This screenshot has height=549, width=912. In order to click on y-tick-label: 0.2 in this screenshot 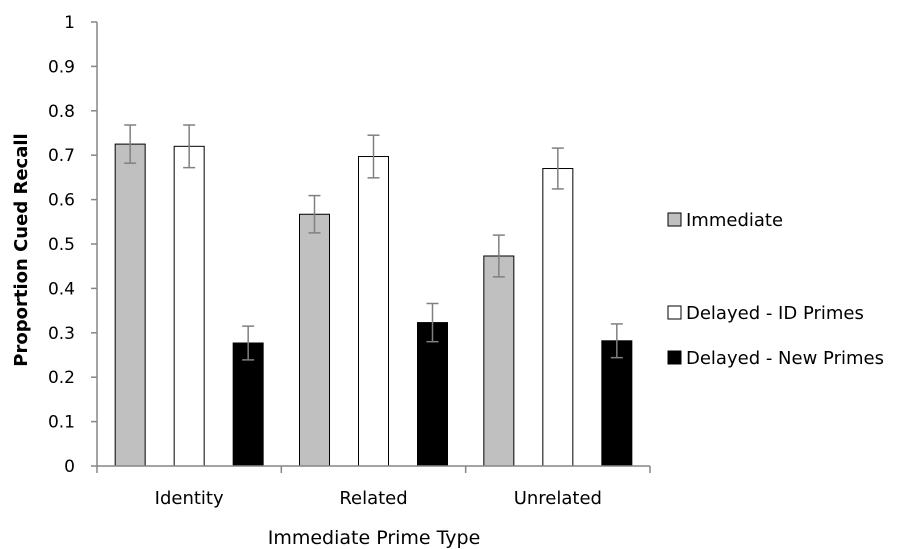, I will do `click(61, 378)`.